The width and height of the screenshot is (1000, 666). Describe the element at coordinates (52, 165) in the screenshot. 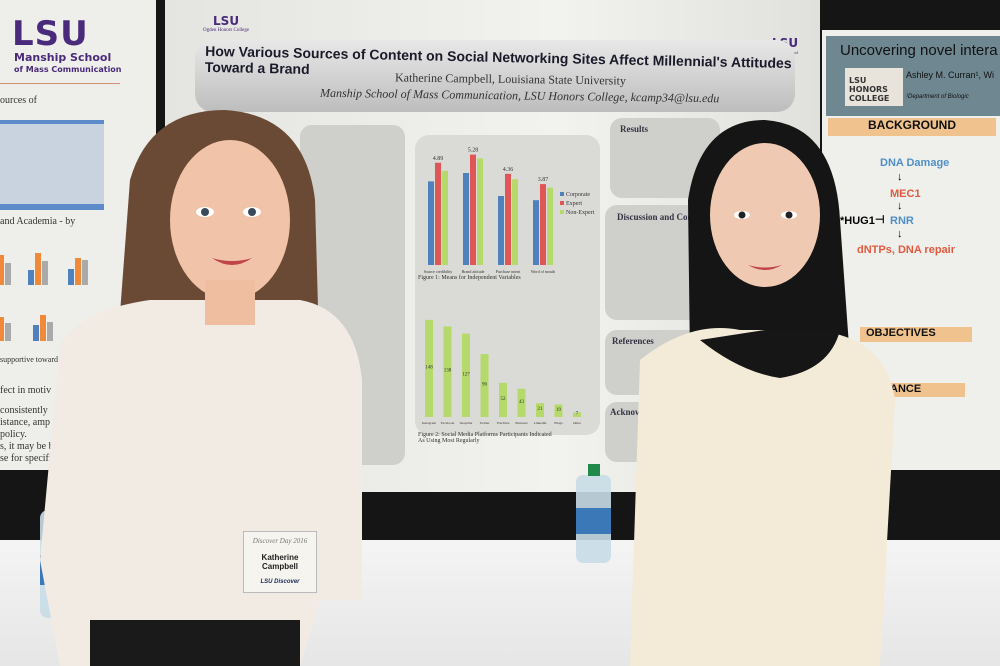

I see `data-table` at that location.